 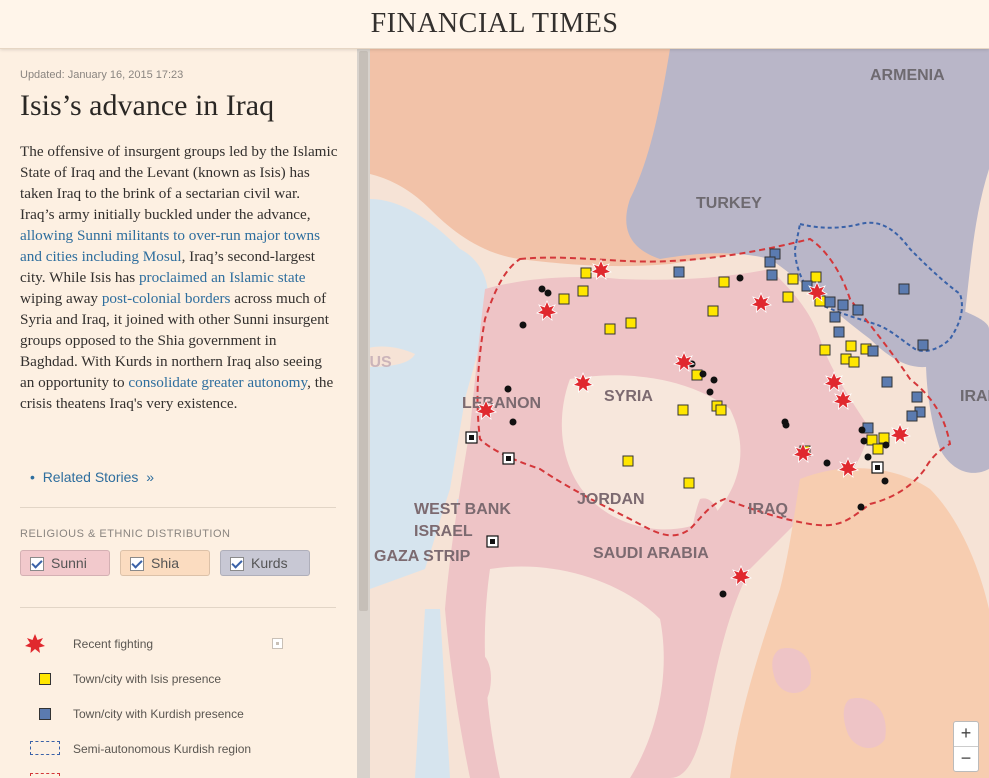 I want to click on toggle-shia: Shia, so click(x=165, y=563).